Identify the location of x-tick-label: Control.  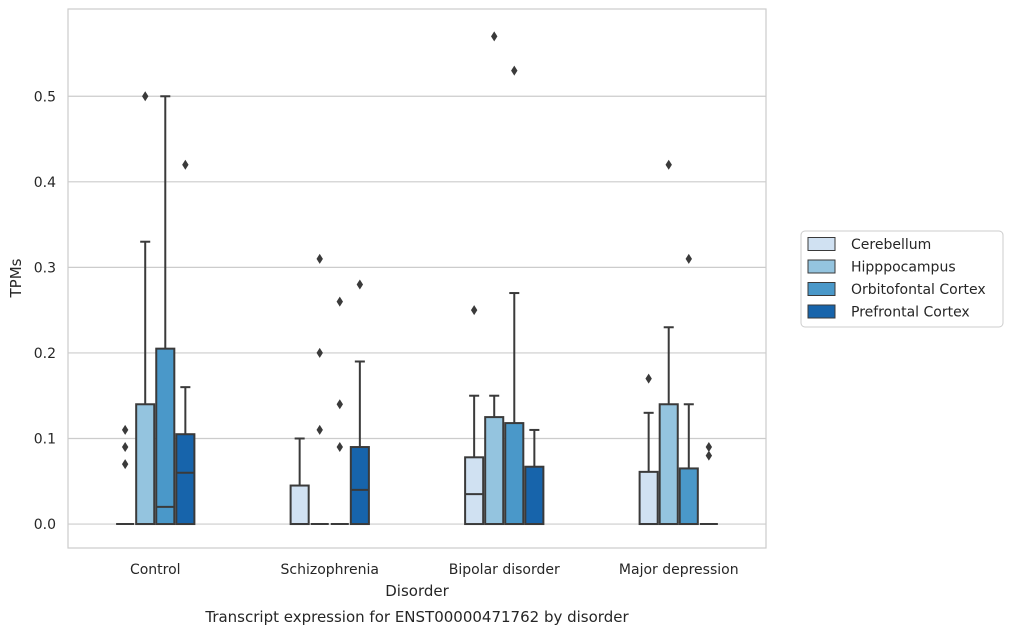
(155, 570).